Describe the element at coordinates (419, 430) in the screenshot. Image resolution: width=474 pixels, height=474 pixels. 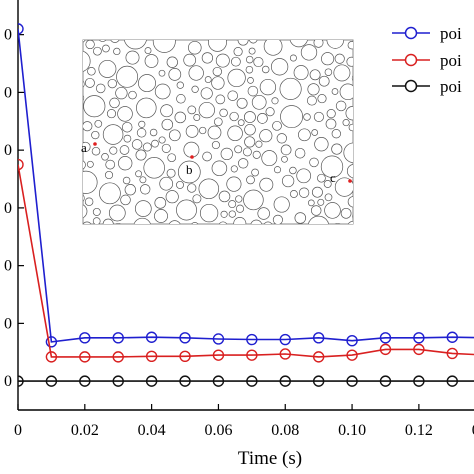
I see `x-tick-label: 0.12` at that location.